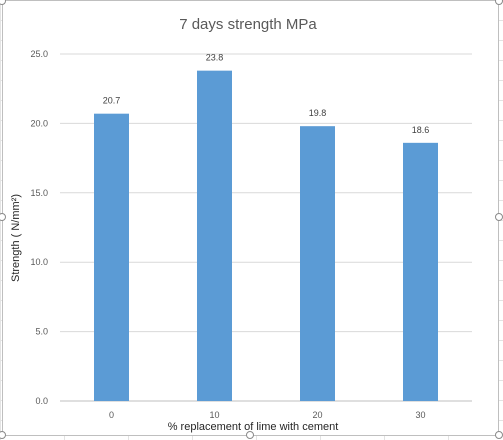 Image resolution: width=503 pixels, height=440 pixels. What do you see at coordinates (421, 130) in the screenshot?
I see `data-label: 18.6` at bounding box center [421, 130].